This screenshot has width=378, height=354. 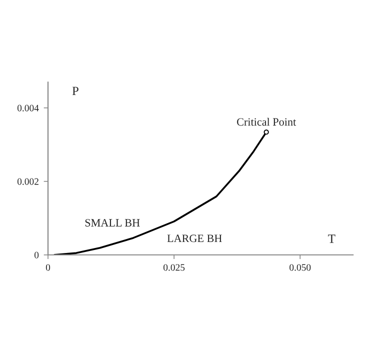 I want to click on y-axis-title: P, so click(x=75, y=91).